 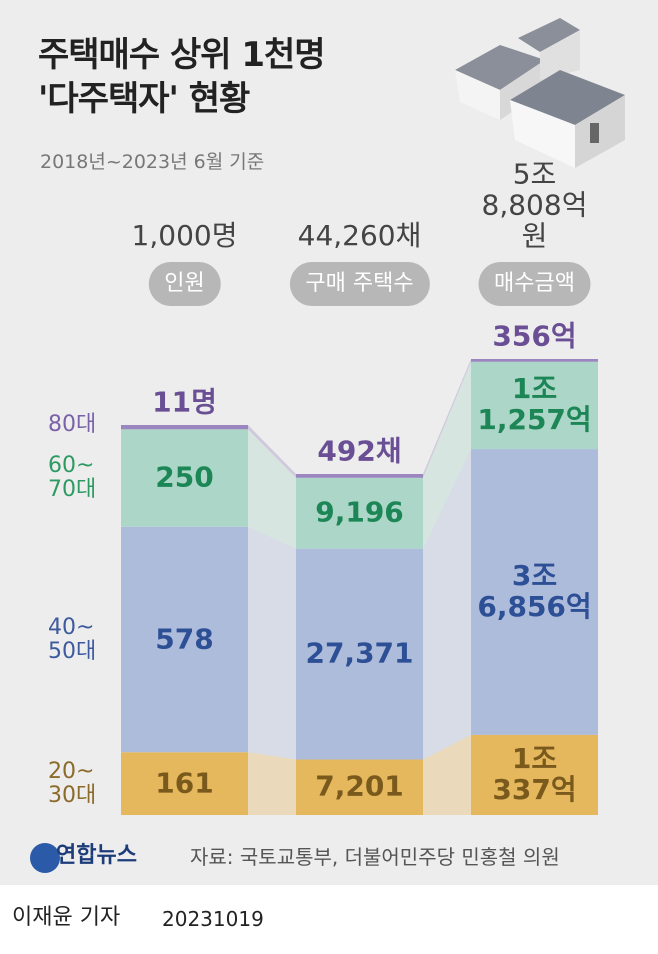 I want to click on legend-label: 40~ 50대, so click(x=72, y=639).